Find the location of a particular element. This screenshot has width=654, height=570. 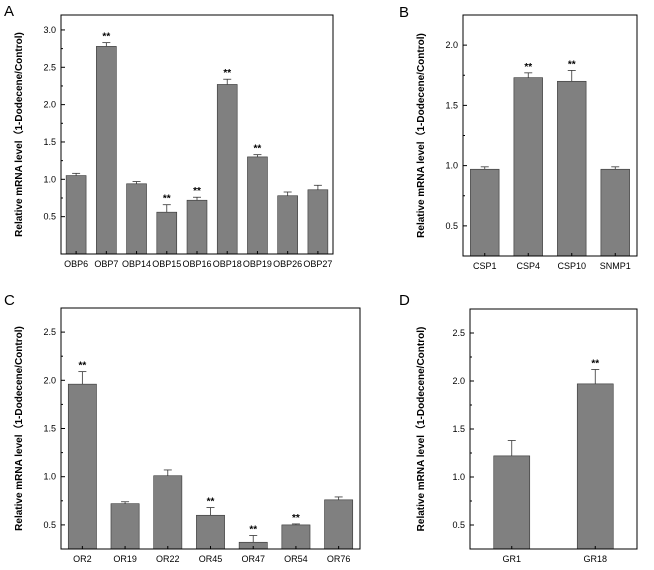

bar-csp4 is located at coordinates (528, 167).